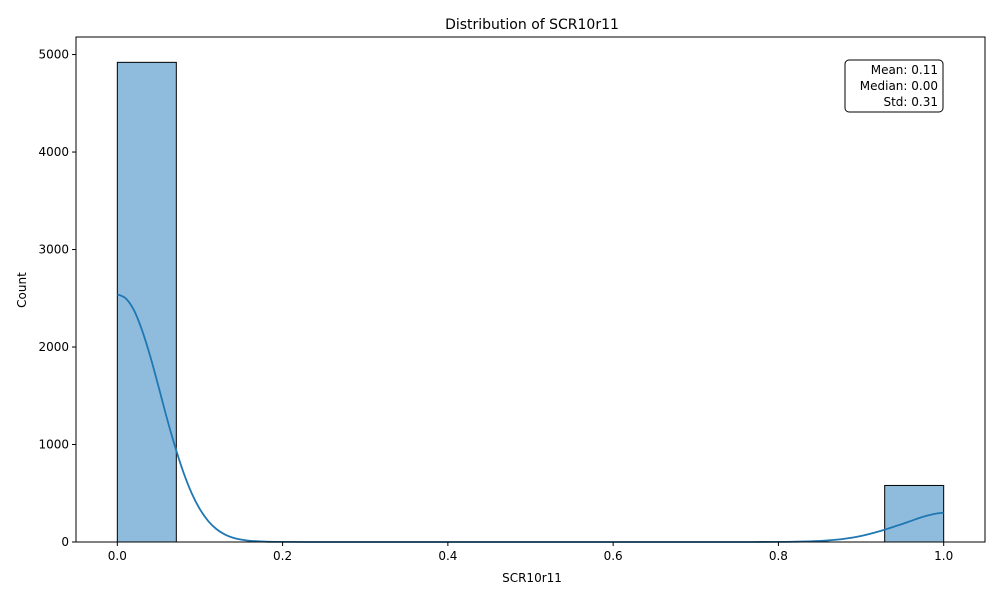 The height and width of the screenshot is (600, 1000). Describe the element at coordinates (53, 152) in the screenshot. I see `y-tick-label: 4000` at that location.